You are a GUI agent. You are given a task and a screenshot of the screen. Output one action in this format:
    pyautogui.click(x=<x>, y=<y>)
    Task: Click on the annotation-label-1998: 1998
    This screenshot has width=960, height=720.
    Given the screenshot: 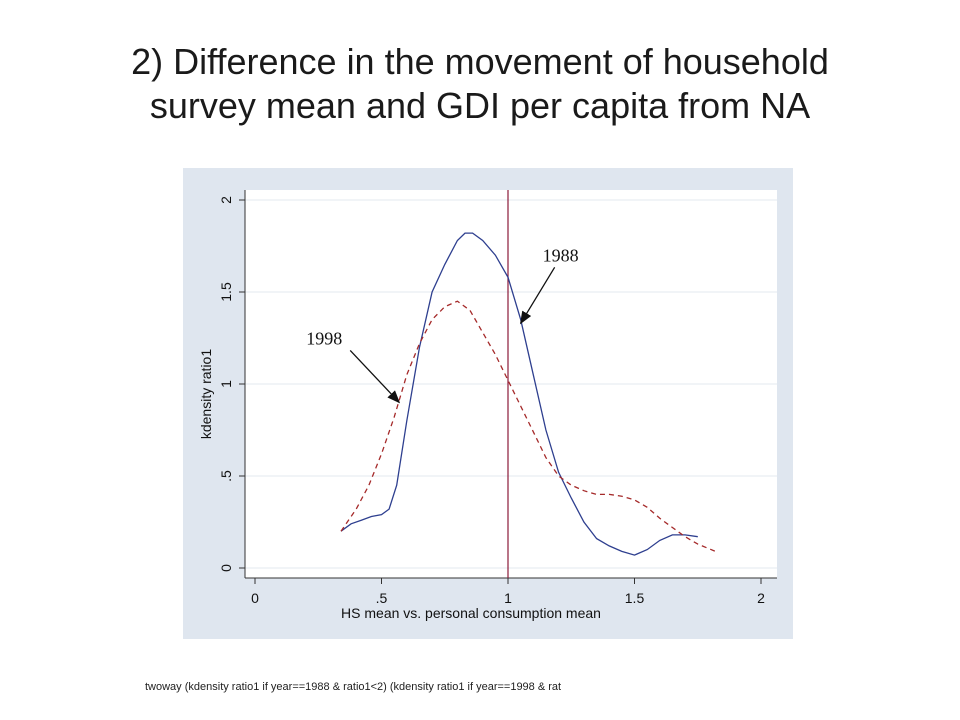 What is the action you would take?
    pyautogui.click(x=324, y=338)
    